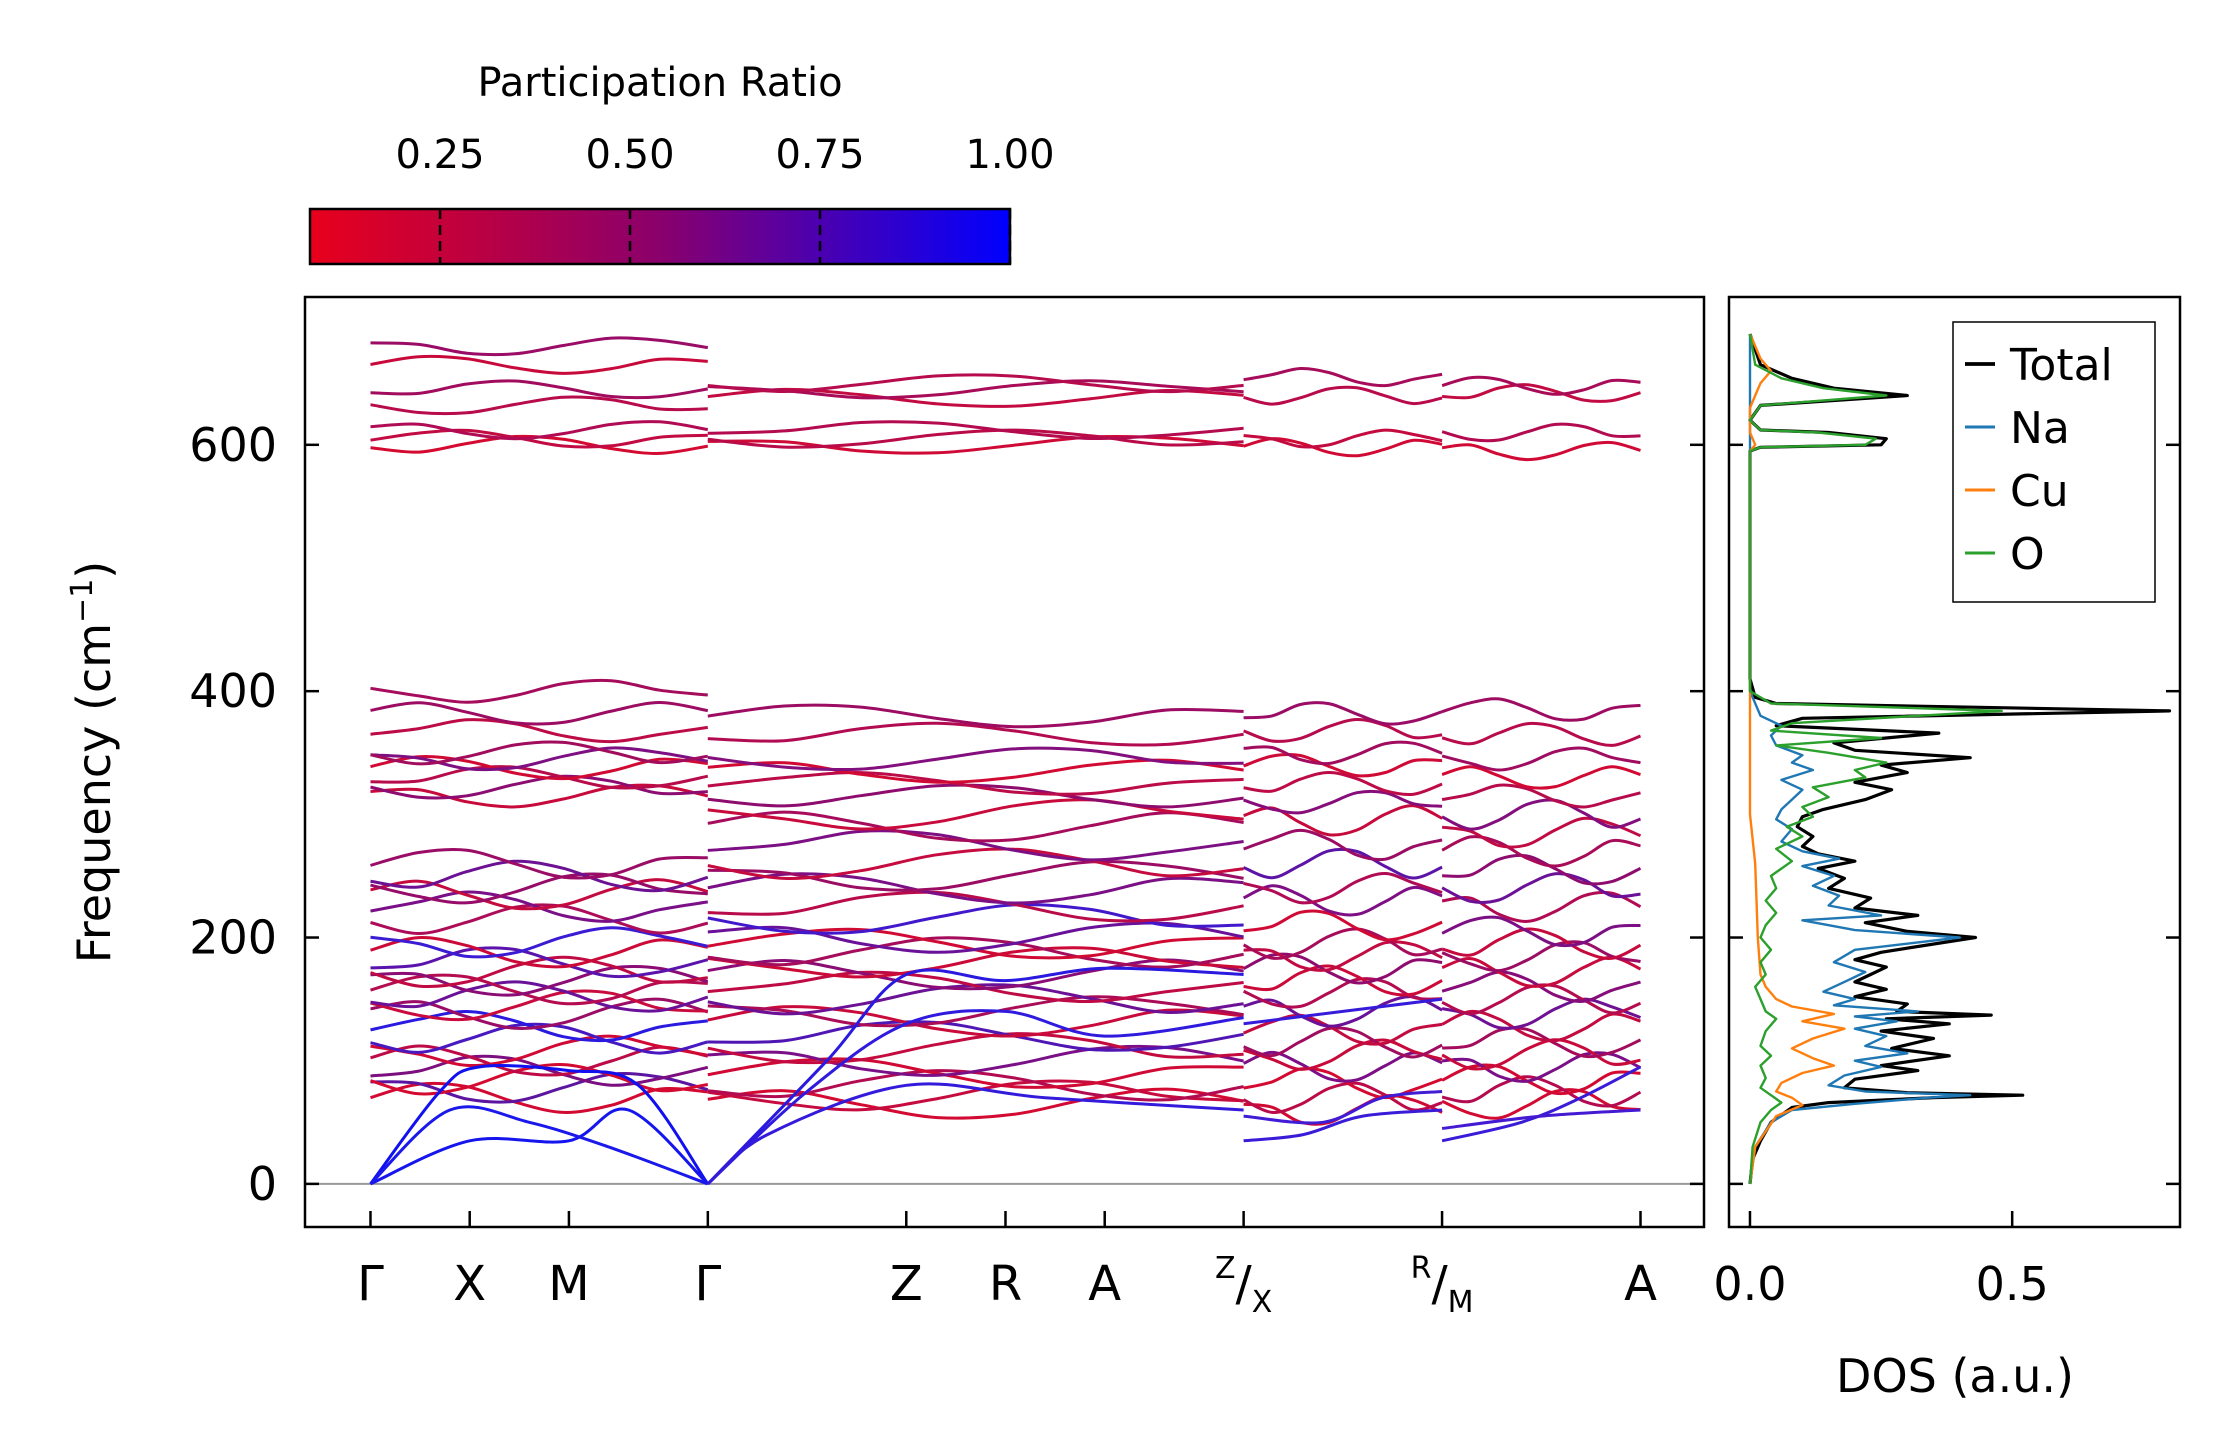  What do you see at coordinates (1009, 155) in the screenshot?
I see `colorbar-tick-label: 1.00` at bounding box center [1009, 155].